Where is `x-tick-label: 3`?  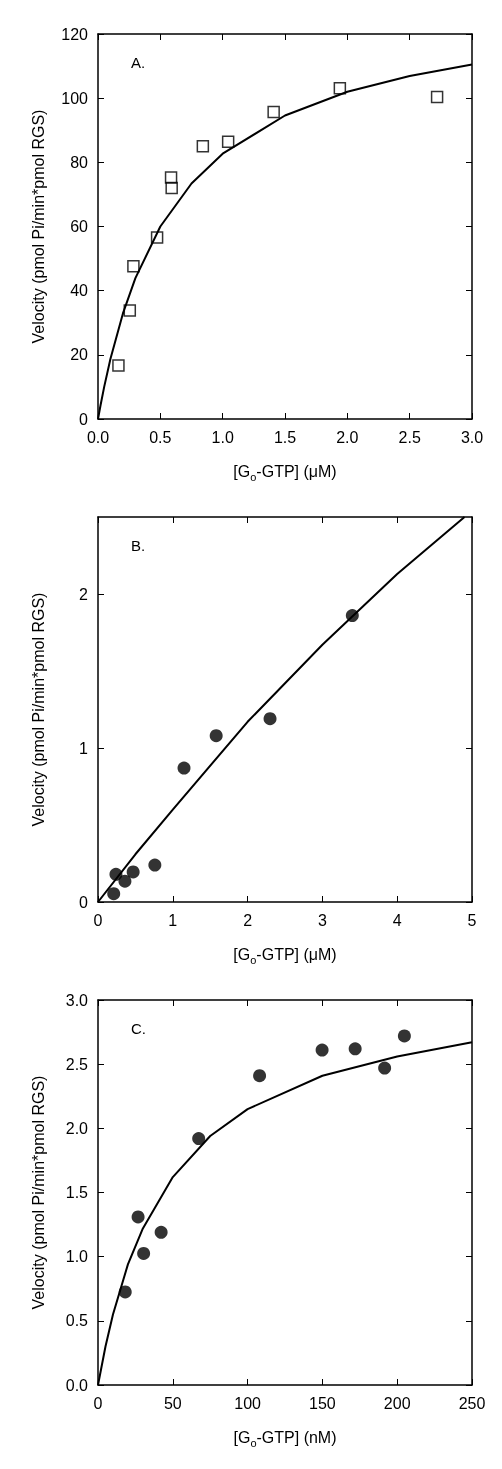 x-tick-label: 3 is located at coordinates (322, 920).